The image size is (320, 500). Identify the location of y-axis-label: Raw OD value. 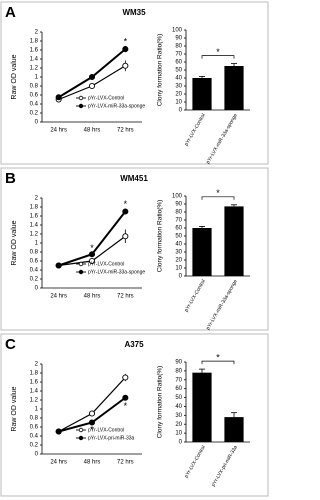
(14, 76).